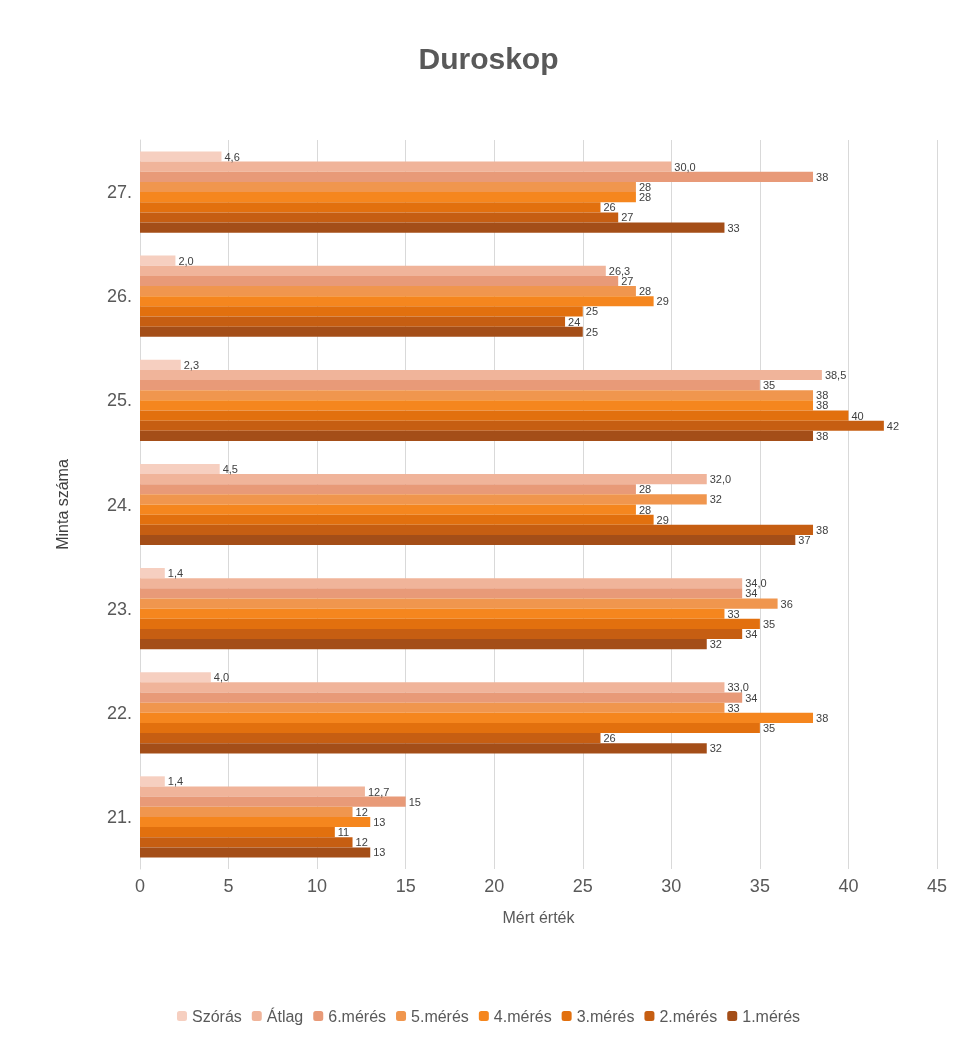 This screenshot has width=977, height=1044. I want to click on data-label: 13, so click(379, 852).